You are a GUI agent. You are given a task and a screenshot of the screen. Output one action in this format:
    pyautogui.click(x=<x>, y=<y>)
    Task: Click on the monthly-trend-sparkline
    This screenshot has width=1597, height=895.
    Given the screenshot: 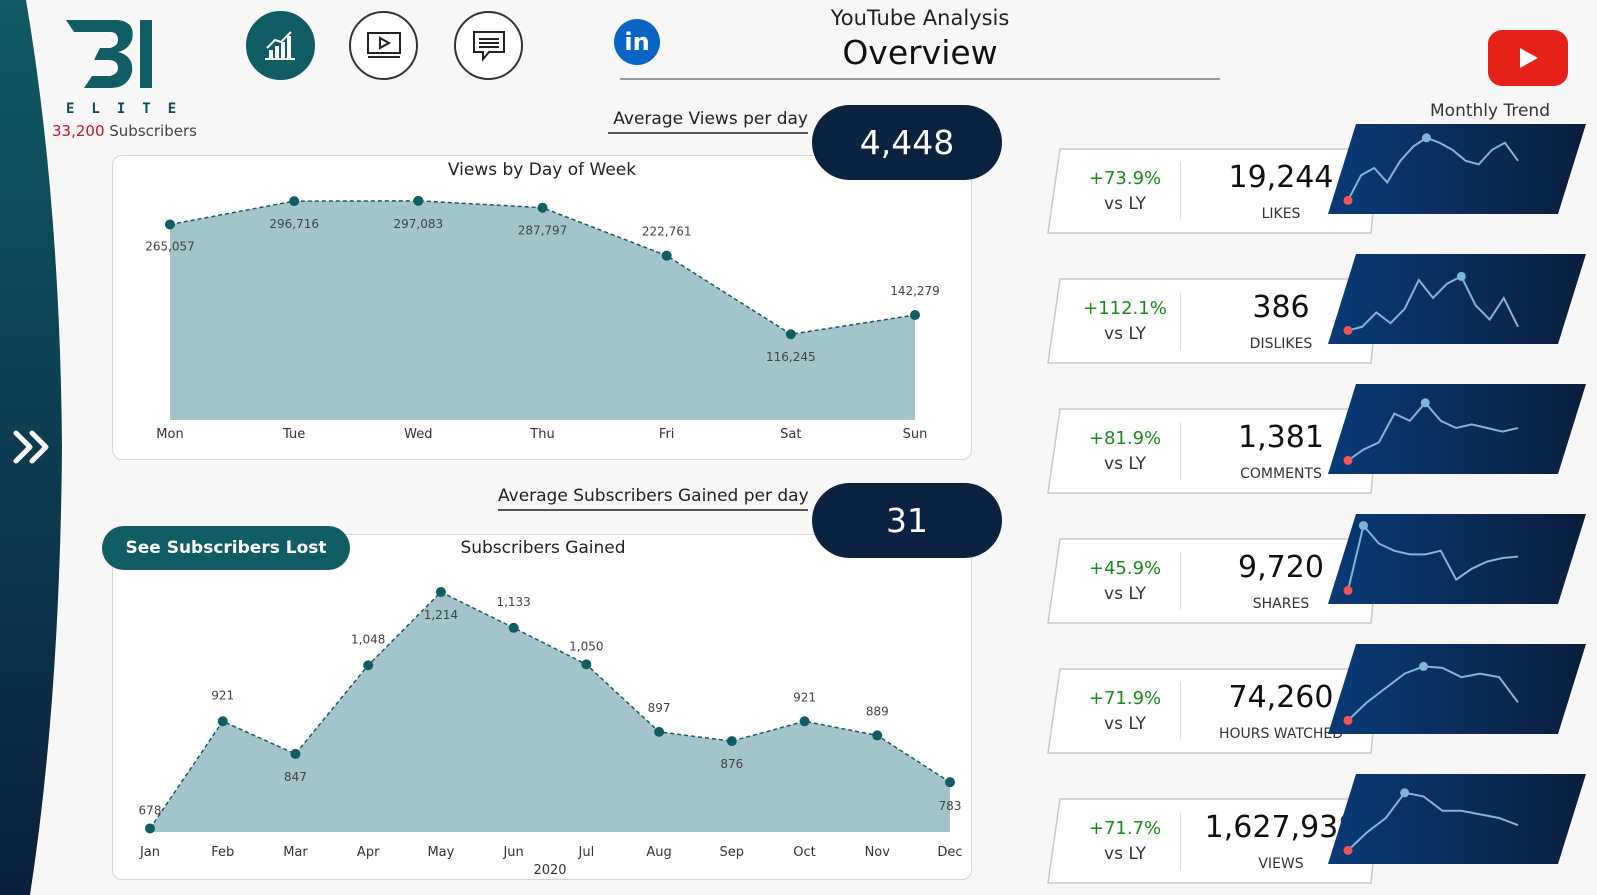 What is the action you would take?
    pyautogui.click(x=1457, y=429)
    